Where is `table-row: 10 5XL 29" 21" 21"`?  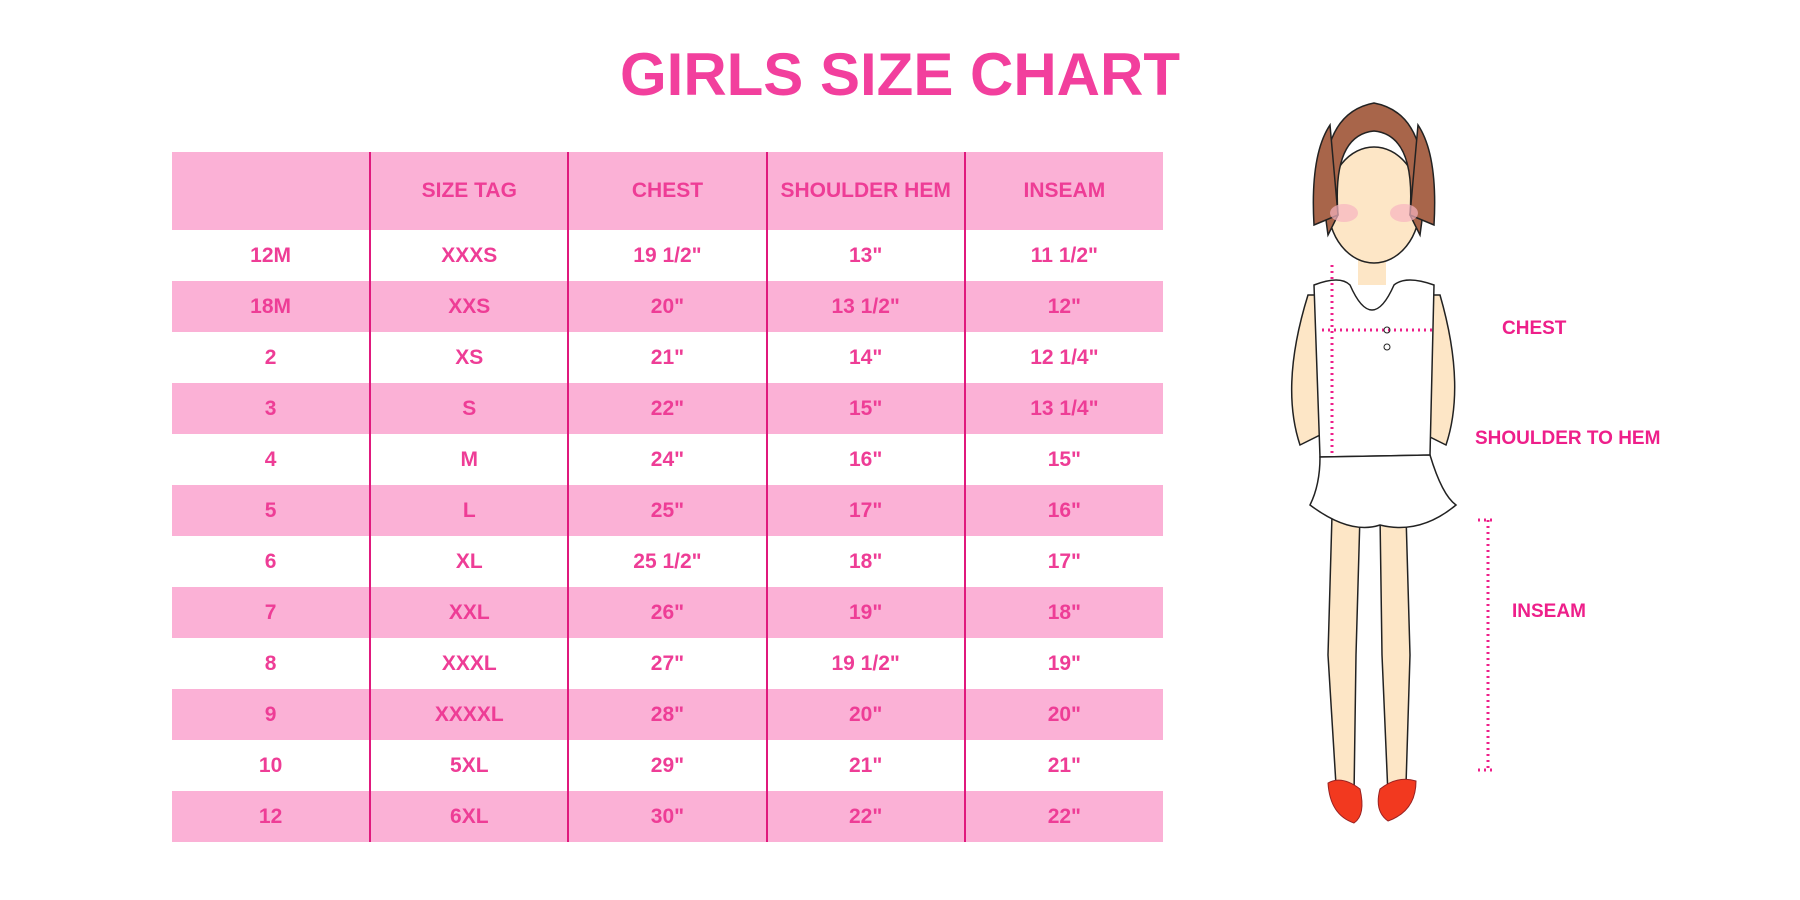 table-row: 10 5XL 29" 21" 21" is located at coordinates (667, 765).